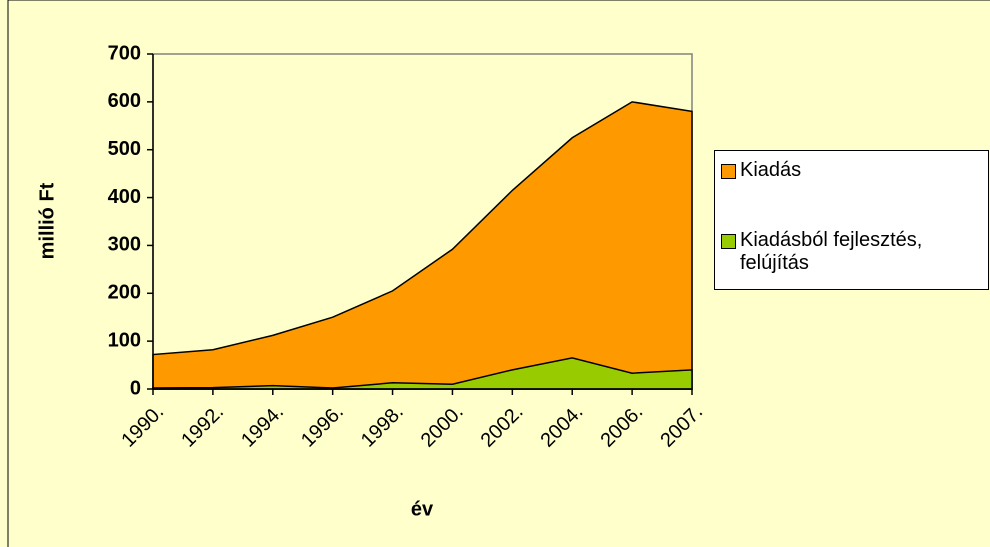 The height and width of the screenshot is (547, 990). Describe the element at coordinates (135, 388) in the screenshot. I see `y-tick-label: 0` at that location.